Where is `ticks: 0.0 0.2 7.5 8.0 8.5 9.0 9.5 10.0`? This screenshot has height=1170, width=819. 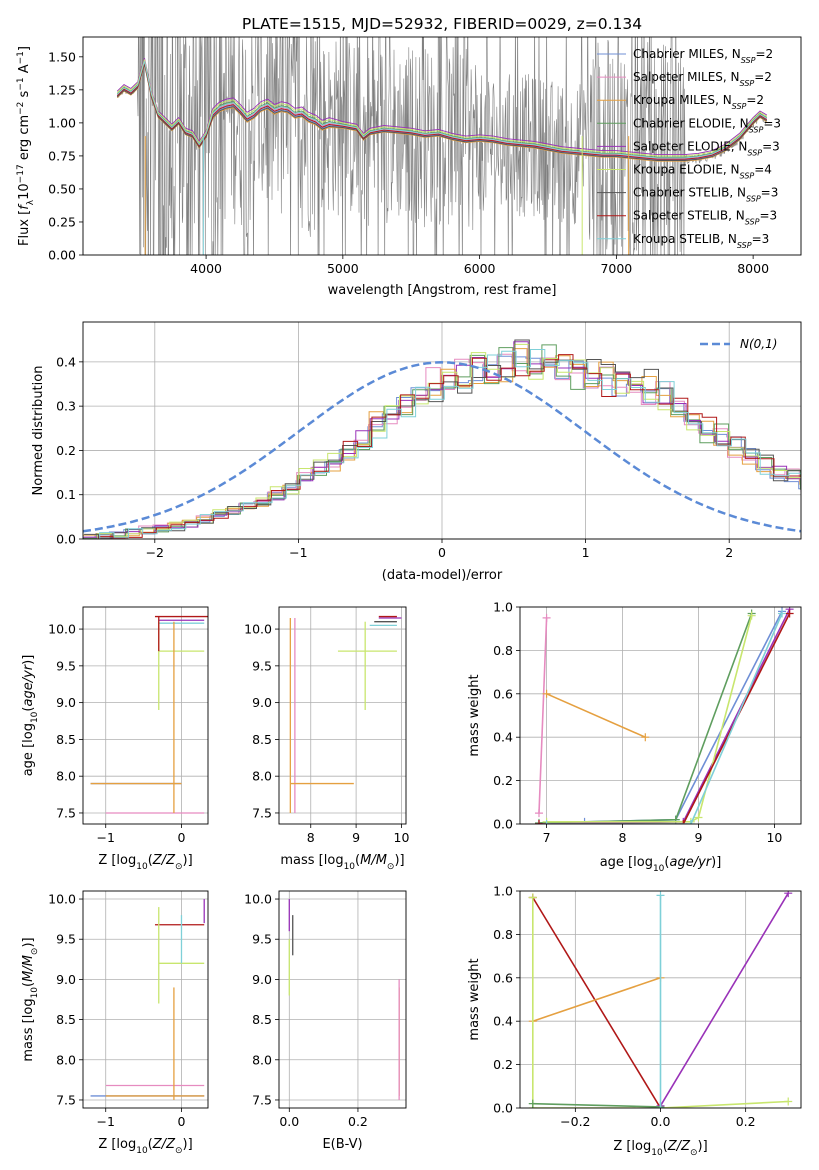 ticks: 0.0 0.2 7.5 8.0 8.5 9.0 9.5 10.0 is located at coordinates (306, 1010).